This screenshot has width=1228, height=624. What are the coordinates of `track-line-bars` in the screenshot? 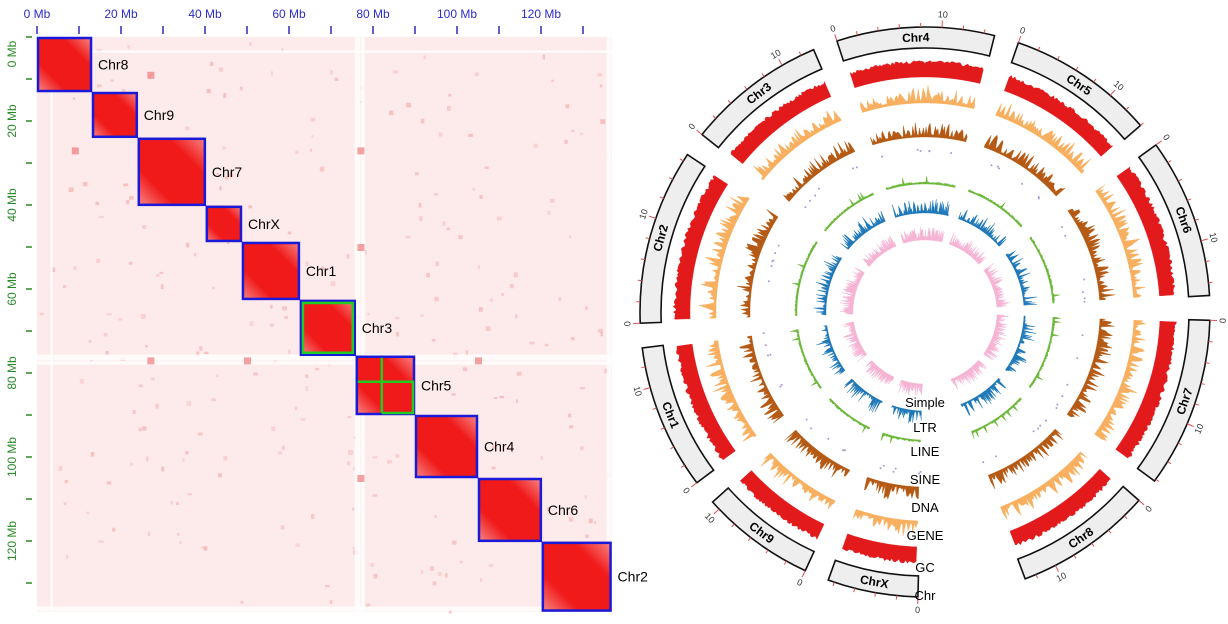 It's located at (806, 359).